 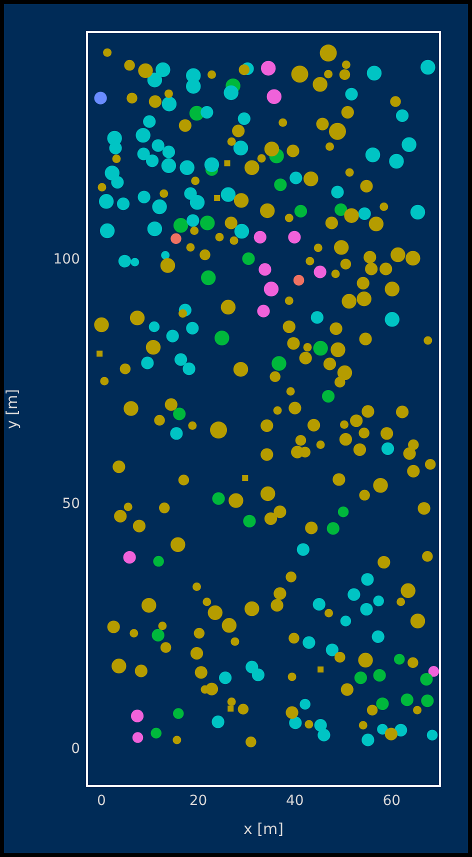 I want to click on x-axis-title: x [m], so click(x=264, y=829).